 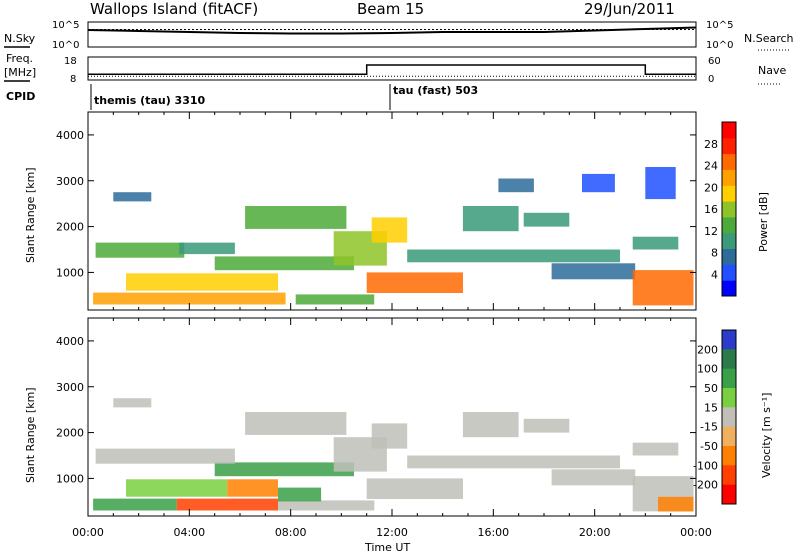 I want to click on velocity-colorbar-tick-label: 200, so click(x=707, y=349).